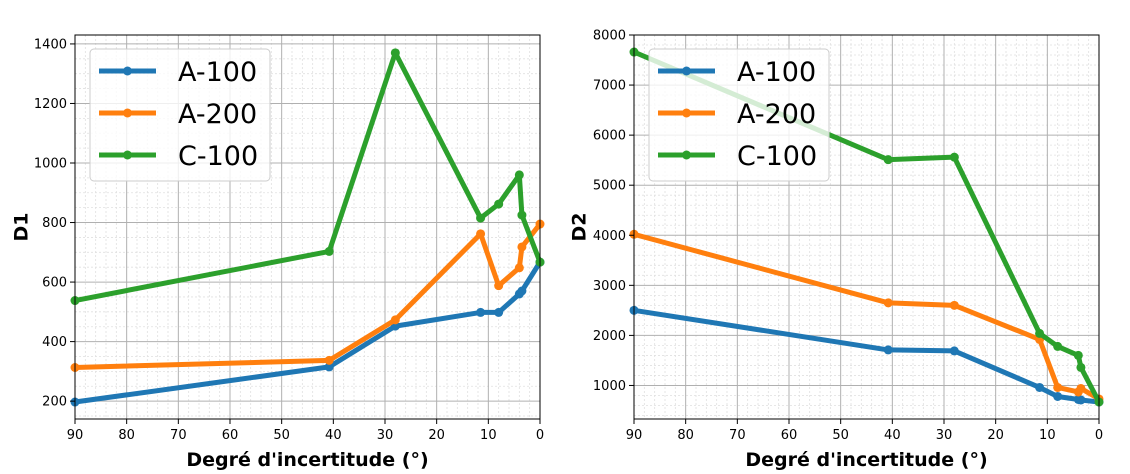 The image size is (1130, 474). Describe the element at coordinates (50, 104) in the screenshot. I see `y-tick-label: 1200` at that location.